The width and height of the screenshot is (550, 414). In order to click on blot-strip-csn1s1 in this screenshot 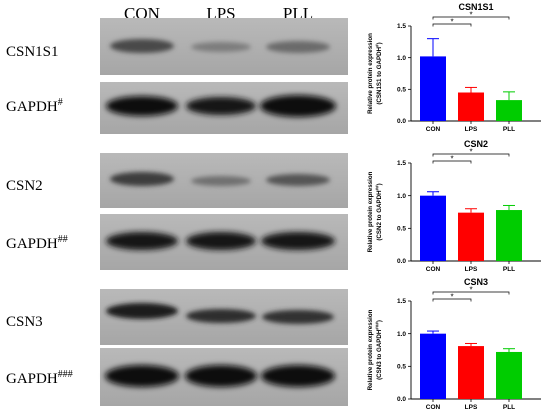, I will do `click(224, 46)`.